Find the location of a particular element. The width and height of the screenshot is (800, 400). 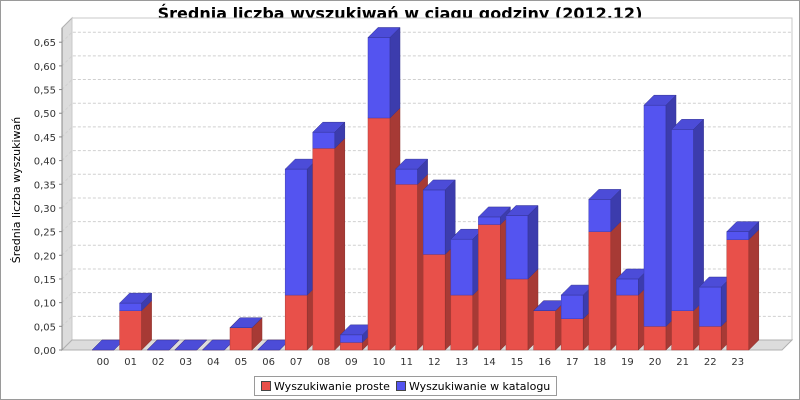

y-axis-label: Średnia liczba wyszukiwań is located at coordinates (16, 190).